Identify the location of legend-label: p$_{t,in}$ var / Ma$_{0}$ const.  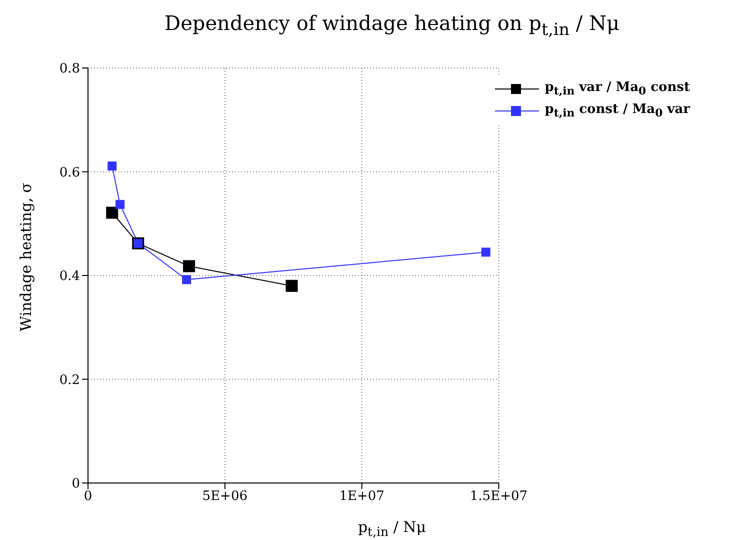
(617, 89).